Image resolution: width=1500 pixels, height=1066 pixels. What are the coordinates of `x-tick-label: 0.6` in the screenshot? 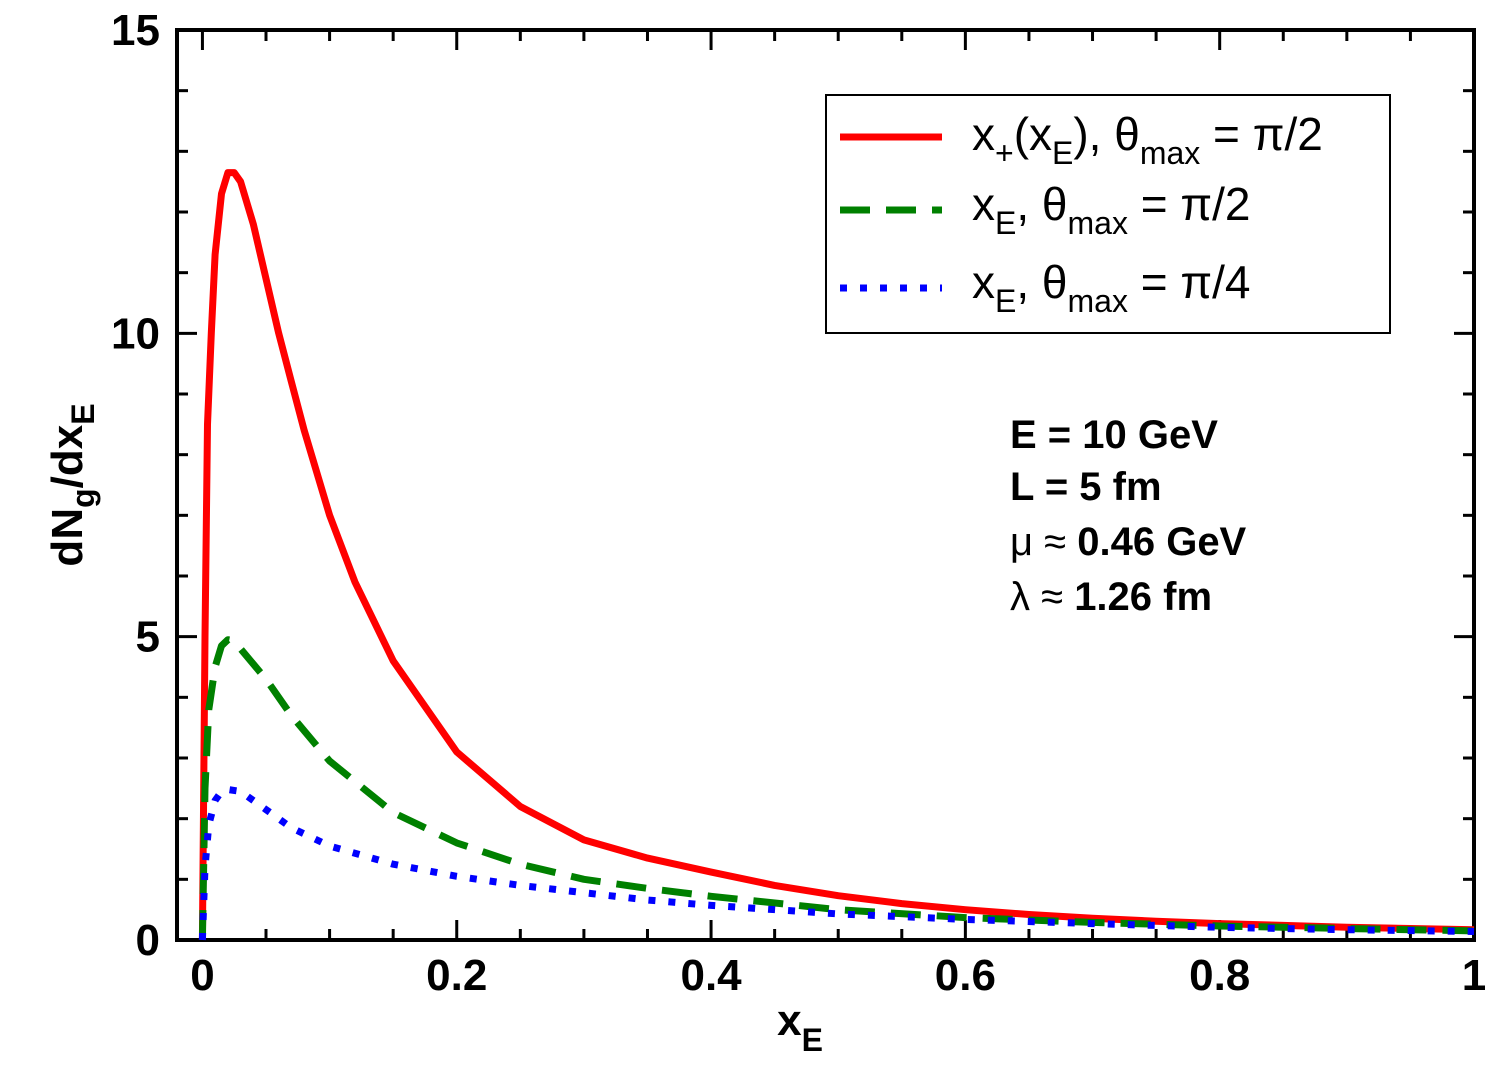 It's located at (965, 975).